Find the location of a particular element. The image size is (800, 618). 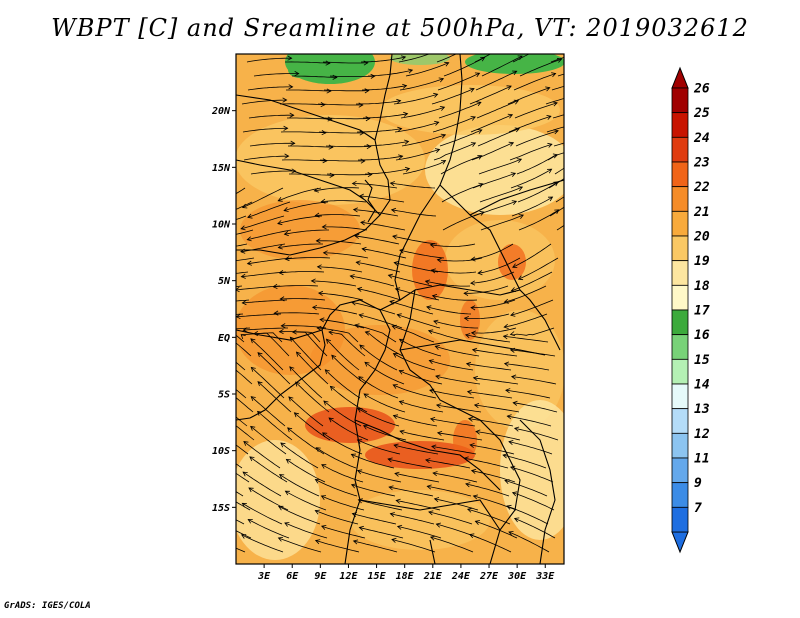

latitude-axis: 20N 15N 10N 5N EQ 5S 10S 15S is located at coordinates (223, 310).